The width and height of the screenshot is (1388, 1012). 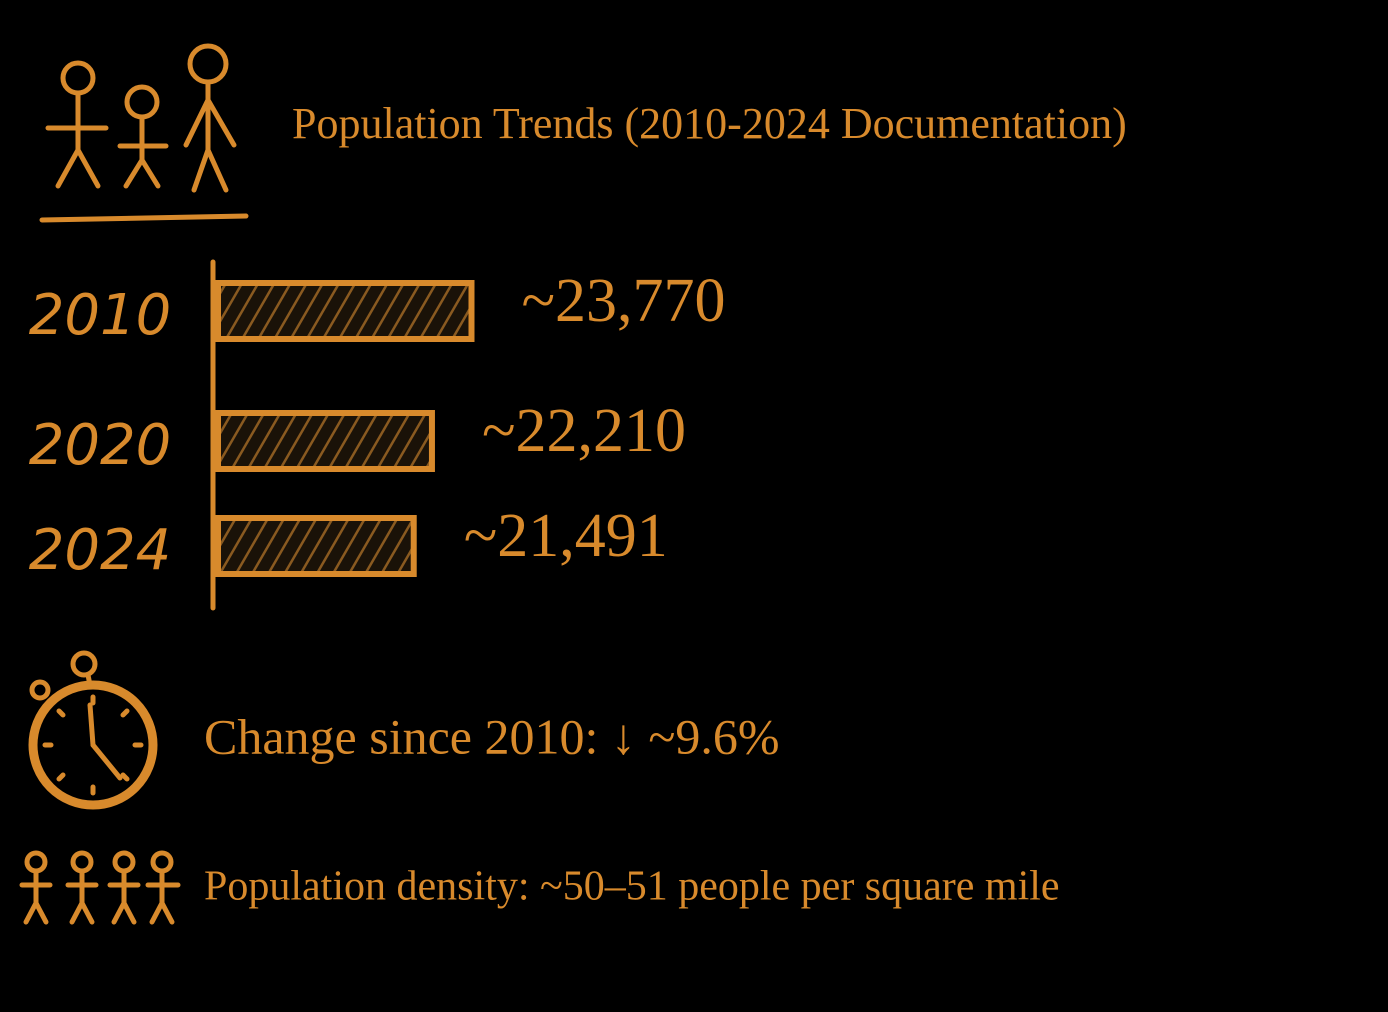 I want to click on y-tick-label: 2010, so click(x=100, y=315).